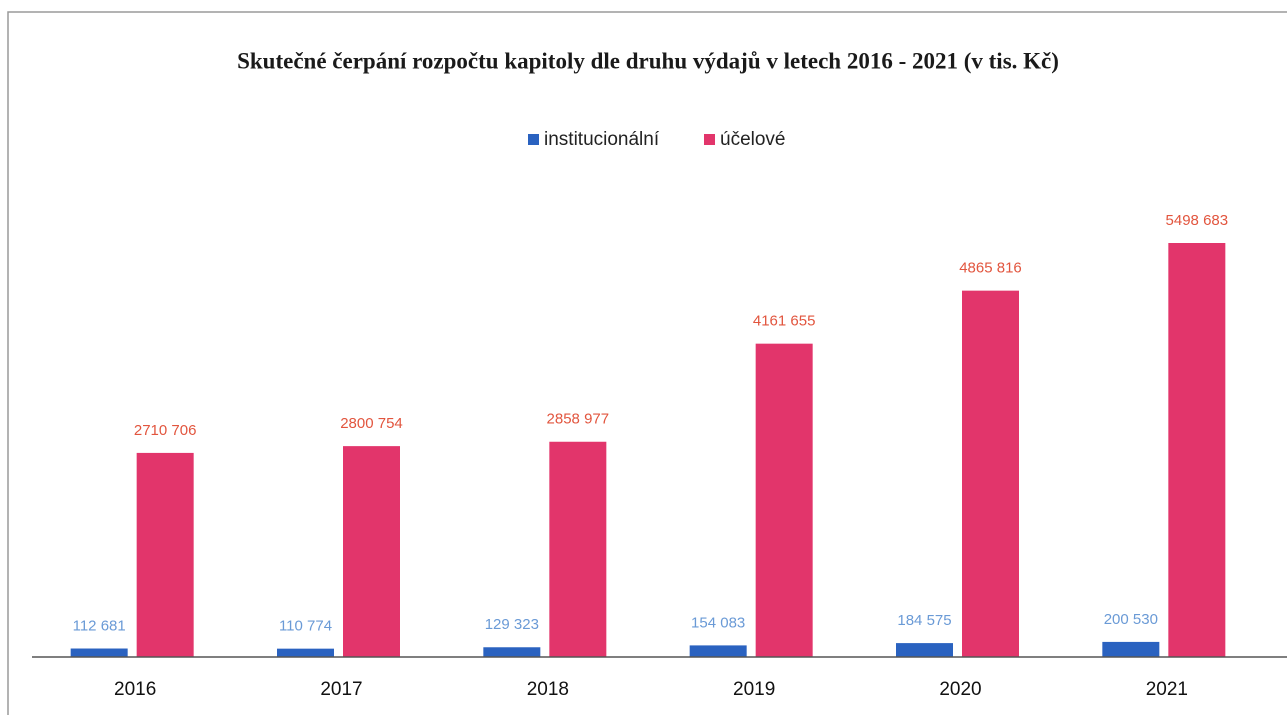  Describe the element at coordinates (371, 423) in the screenshot. I see `value-label: 2800 754` at that location.